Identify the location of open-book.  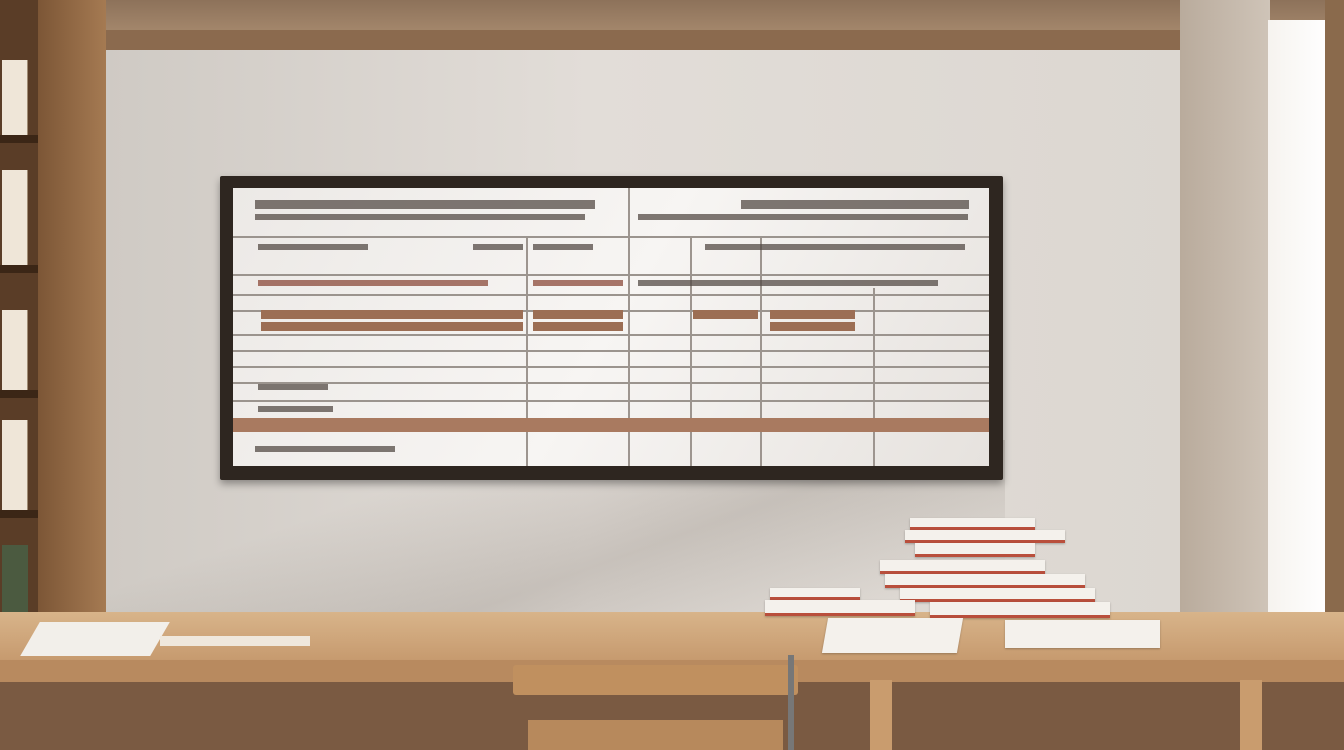
(840, 608).